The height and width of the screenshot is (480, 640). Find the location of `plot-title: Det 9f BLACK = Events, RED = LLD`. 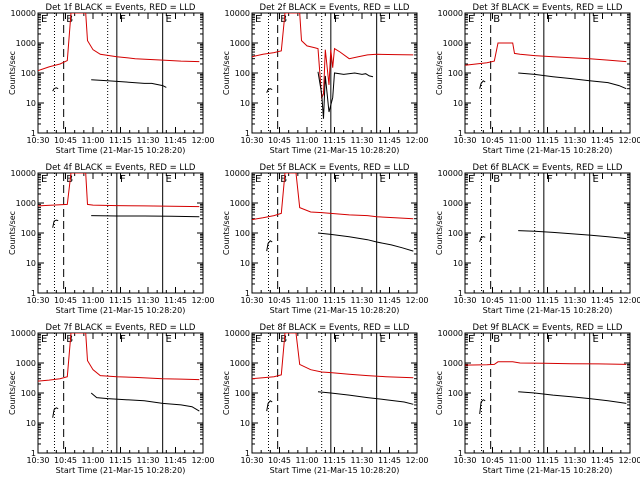

plot-title: Det 9f BLACK = Events, RED = LLD is located at coordinates (548, 328).